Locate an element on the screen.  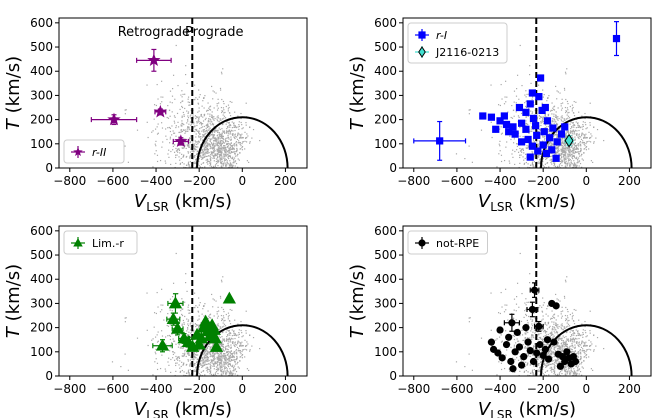
legend-label: J2116-0213 is located at coordinates (467, 52).